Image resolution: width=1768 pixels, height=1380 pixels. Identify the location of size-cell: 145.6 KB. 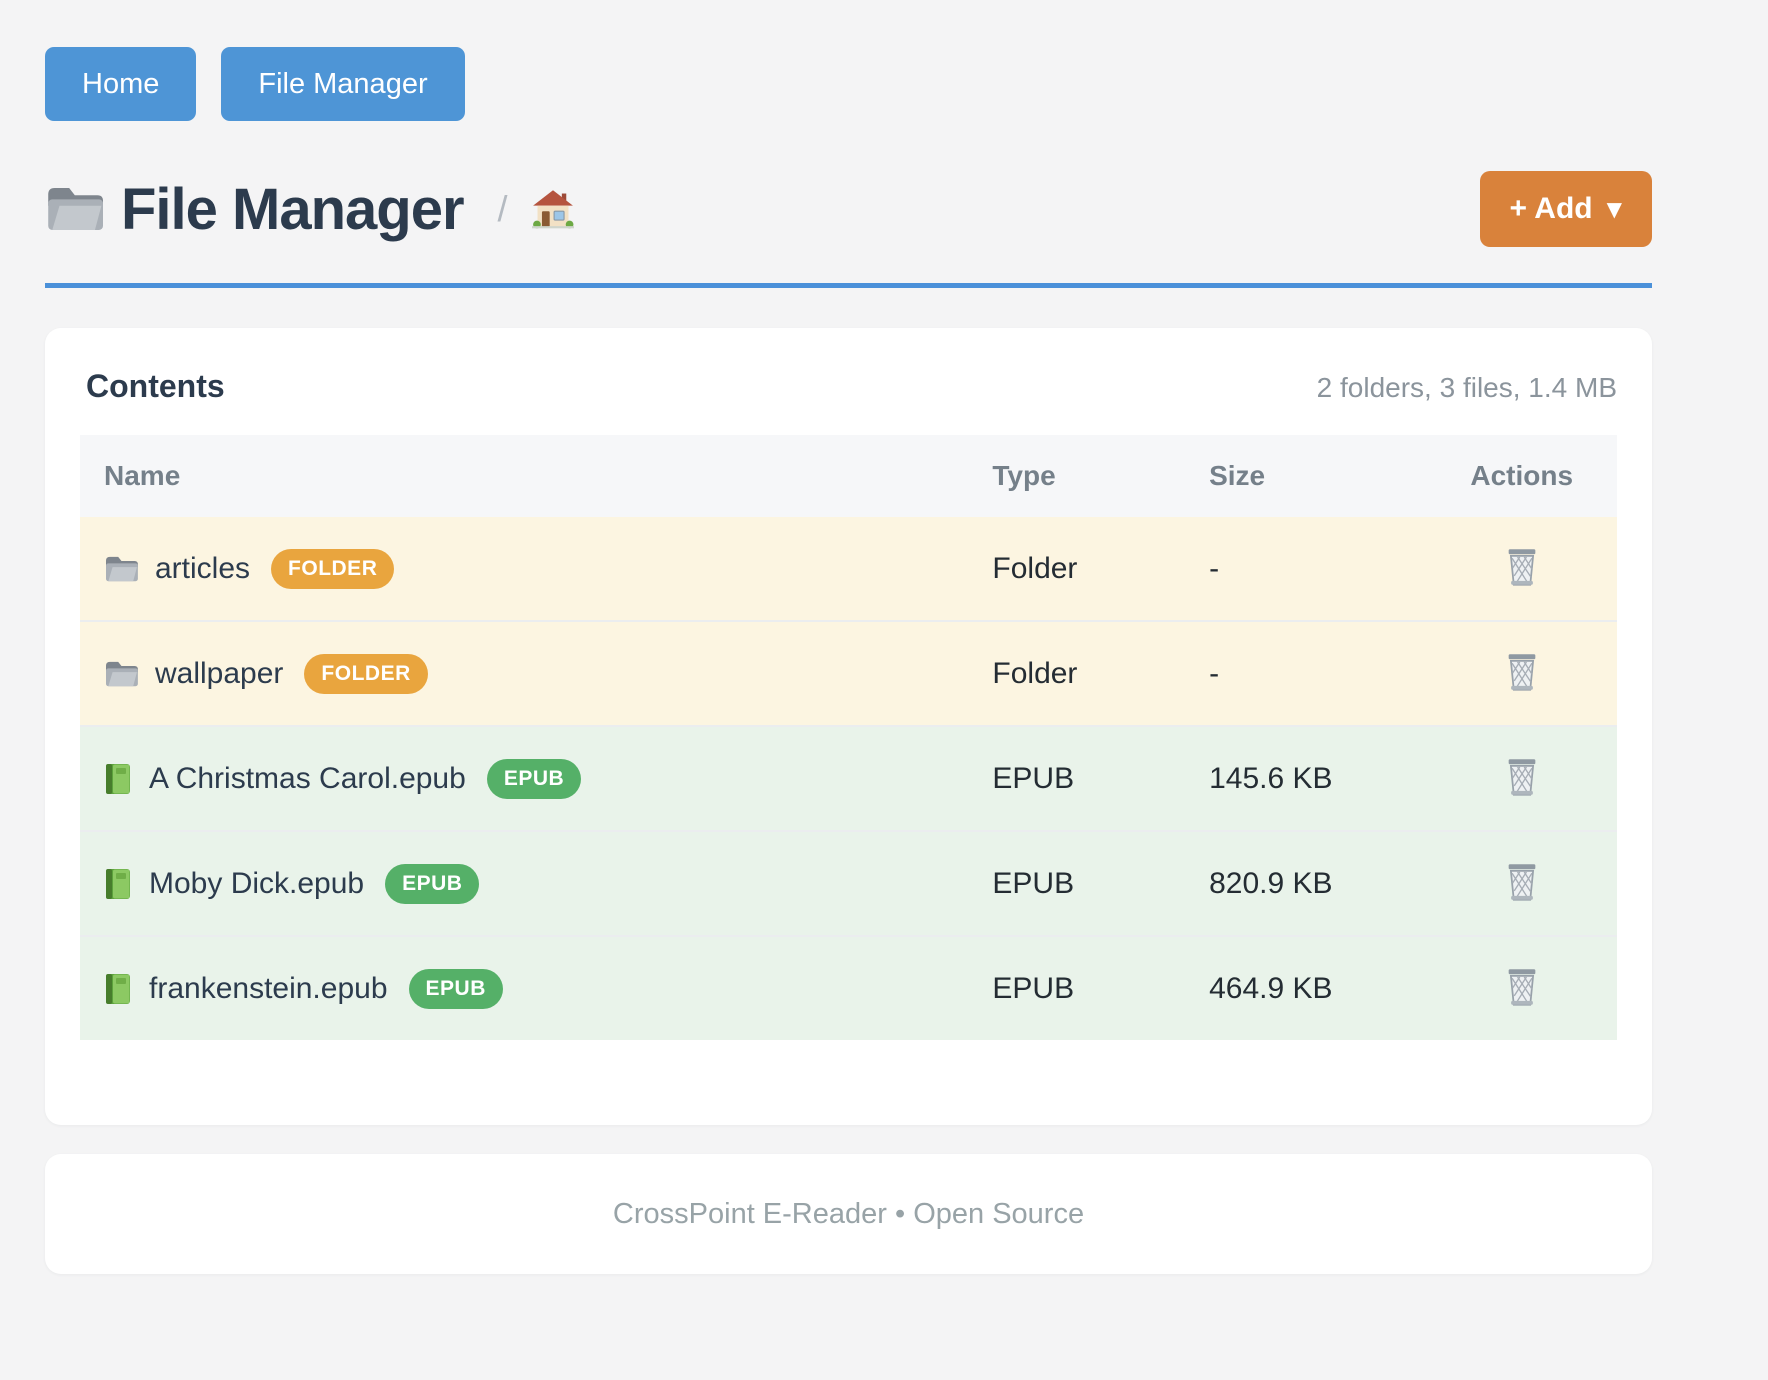
(1306, 778).